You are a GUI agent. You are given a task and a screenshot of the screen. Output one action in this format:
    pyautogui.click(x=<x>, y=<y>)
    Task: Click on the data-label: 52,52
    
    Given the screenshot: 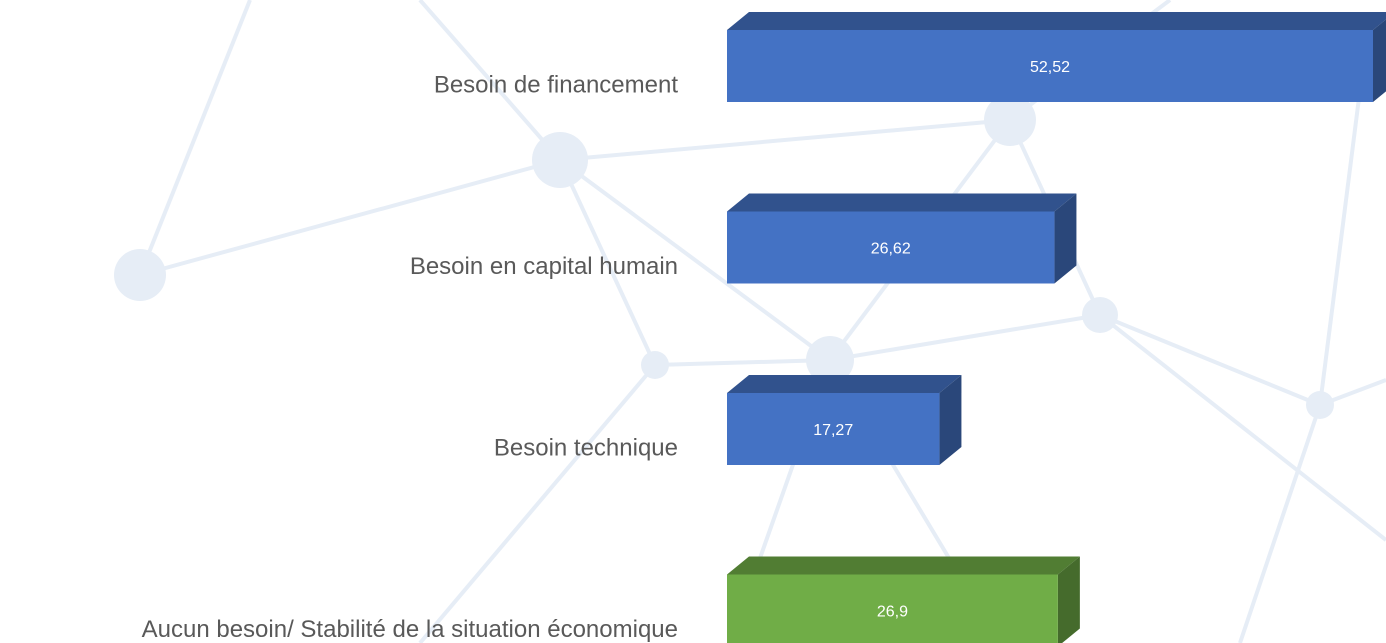 What is the action you would take?
    pyautogui.click(x=1050, y=67)
    